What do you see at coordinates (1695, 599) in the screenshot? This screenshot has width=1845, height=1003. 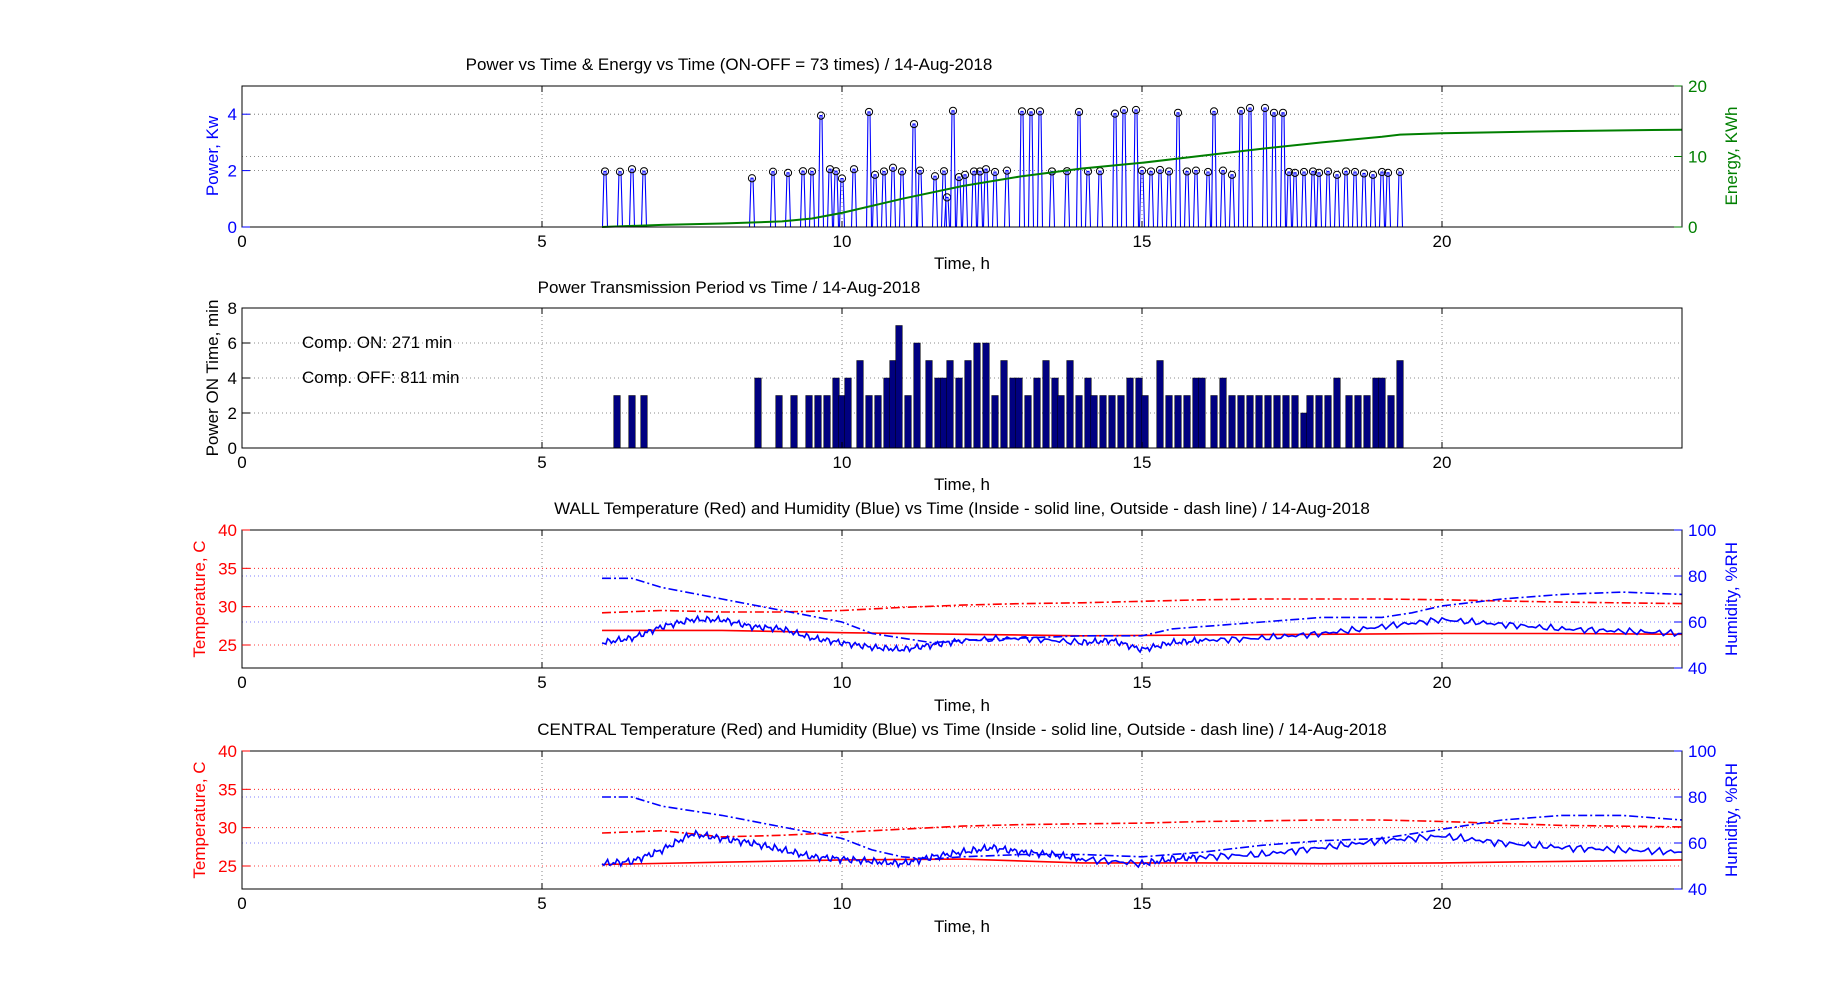 I see `chart3-yticks-right: 40 60 80 100` at bounding box center [1695, 599].